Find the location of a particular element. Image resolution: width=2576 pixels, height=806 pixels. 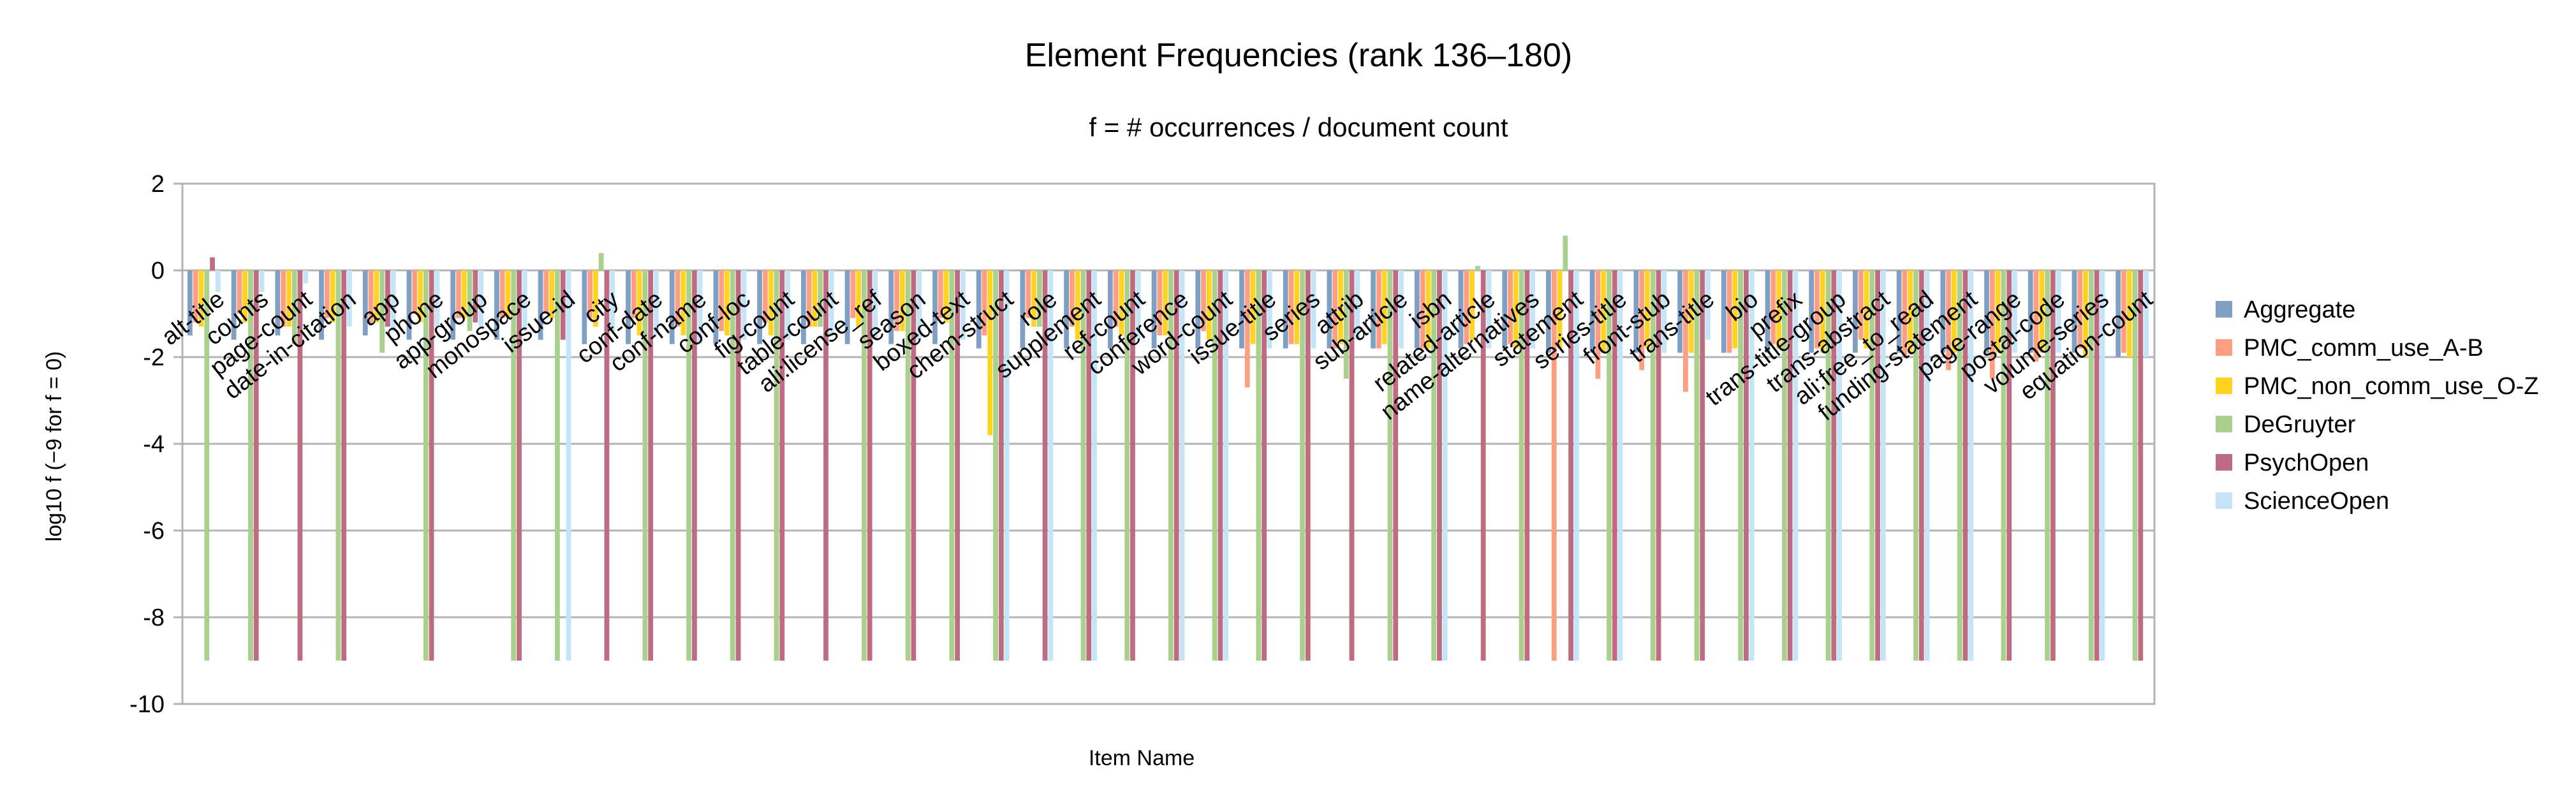

legend-label: ScienceOpen is located at coordinates (2316, 501).